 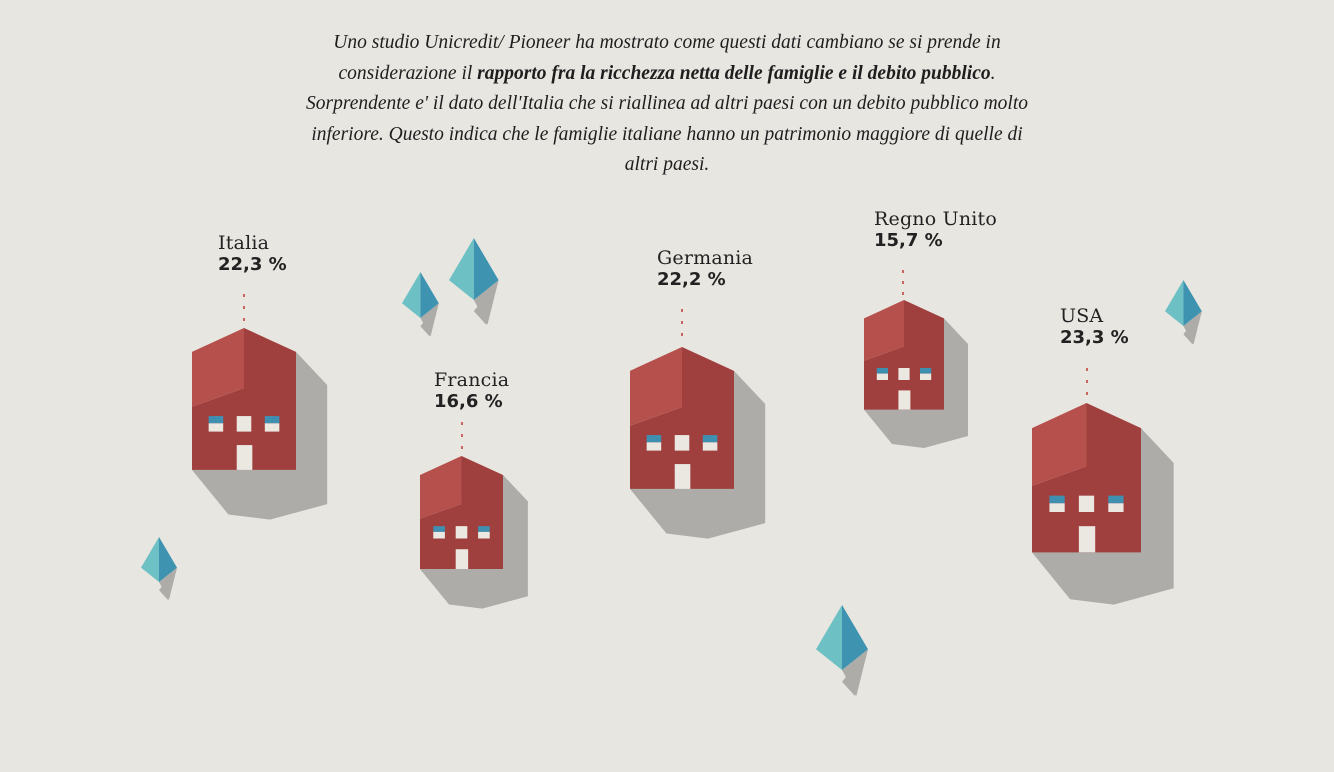 What do you see at coordinates (993, 73) in the screenshot?
I see `intro-line-2-end: .` at bounding box center [993, 73].